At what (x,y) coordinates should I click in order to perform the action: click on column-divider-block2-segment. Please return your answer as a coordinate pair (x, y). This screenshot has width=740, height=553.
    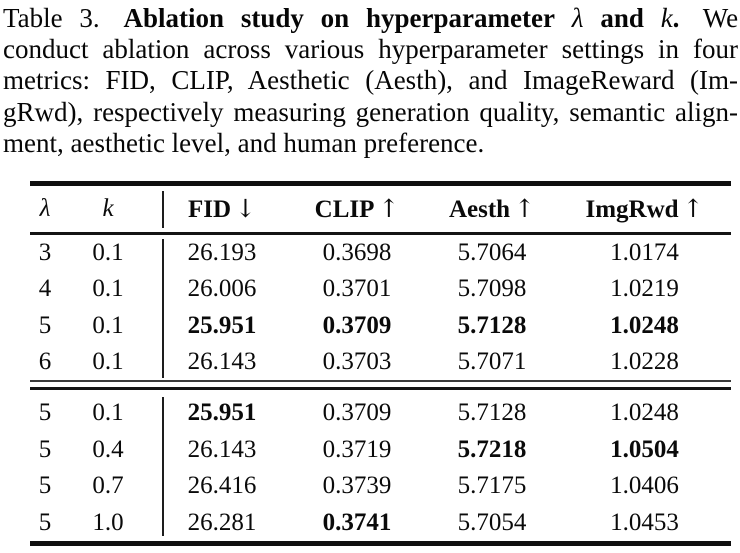
    Looking at the image, I should click on (163, 466).